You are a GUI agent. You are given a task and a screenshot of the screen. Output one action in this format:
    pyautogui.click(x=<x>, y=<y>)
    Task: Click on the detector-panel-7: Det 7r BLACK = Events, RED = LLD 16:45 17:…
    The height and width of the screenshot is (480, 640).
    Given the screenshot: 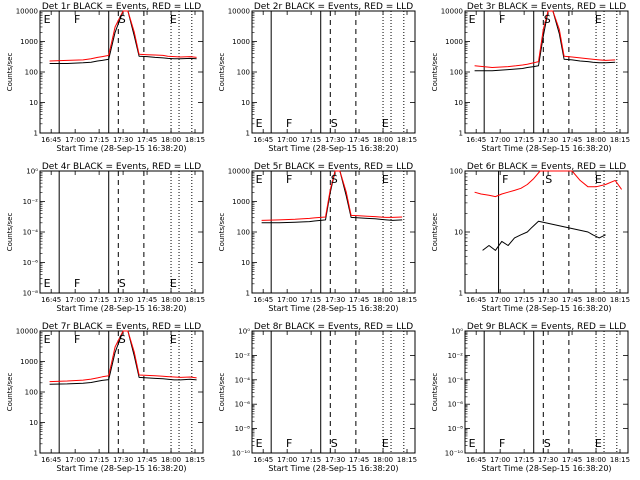 What is the action you would take?
    pyautogui.click(x=105, y=397)
    